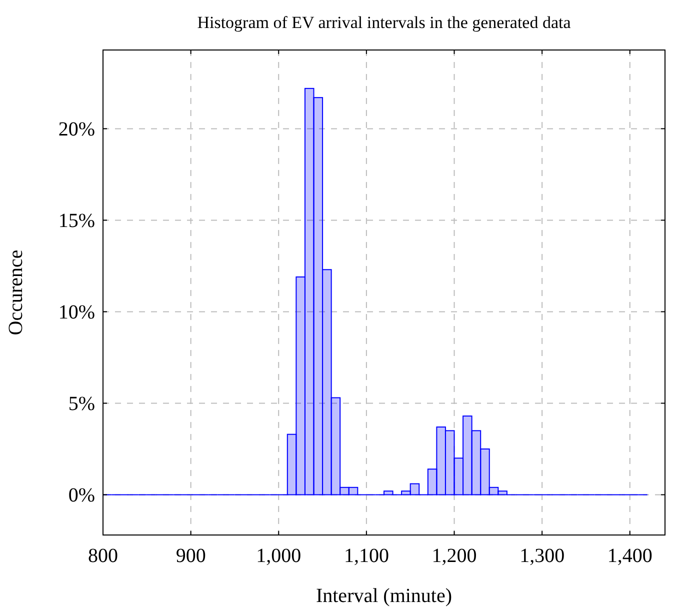 The image size is (685, 616). Describe the element at coordinates (76, 221) in the screenshot. I see `y-tick-label: 15%` at that location.